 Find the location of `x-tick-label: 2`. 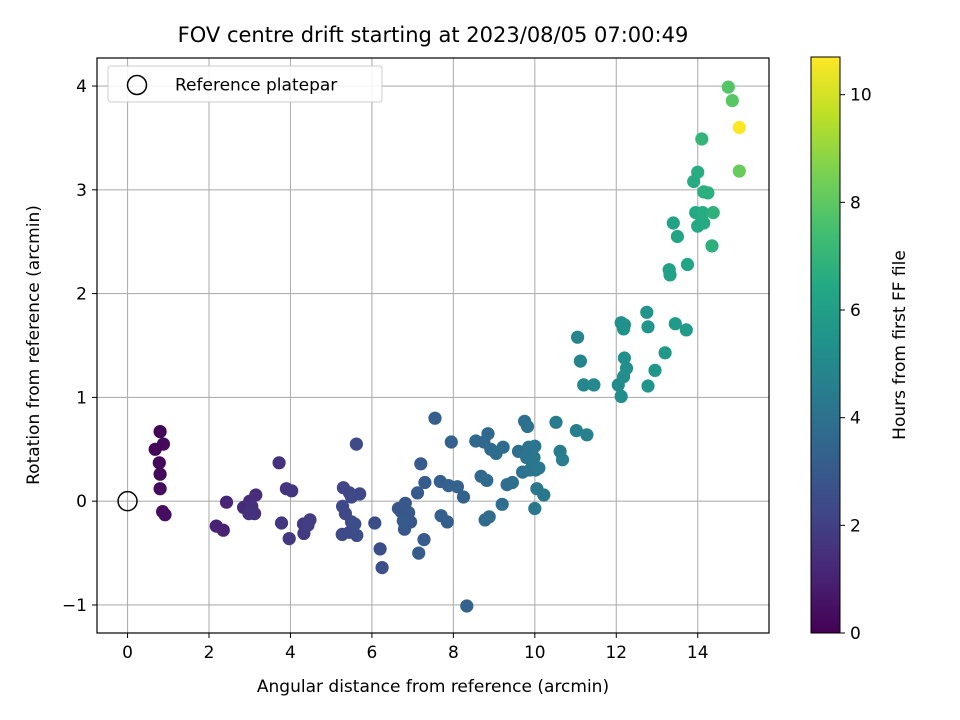

x-tick-label: 2 is located at coordinates (209, 653).